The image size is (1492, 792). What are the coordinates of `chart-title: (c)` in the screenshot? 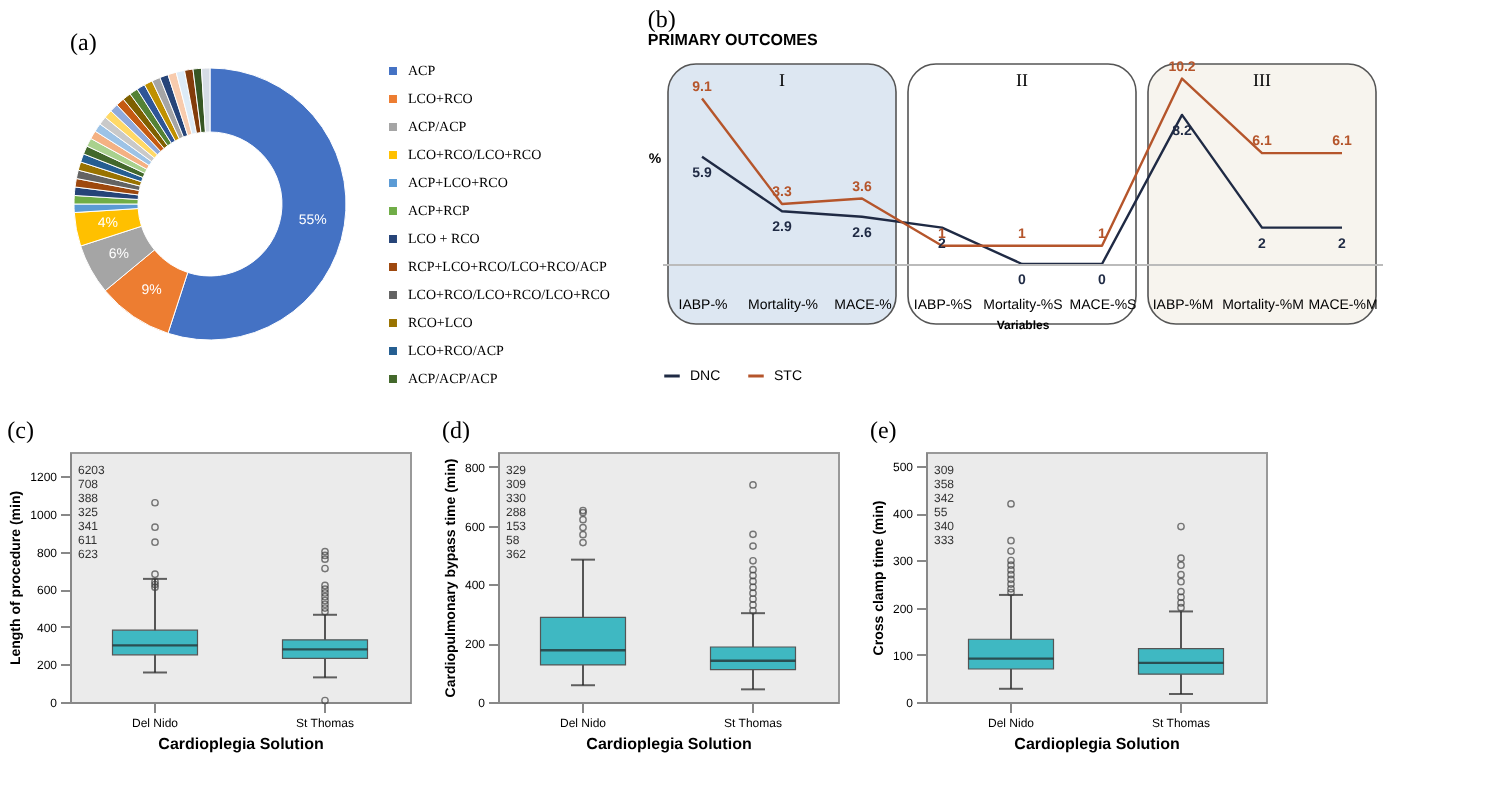 It's located at (20, 430).